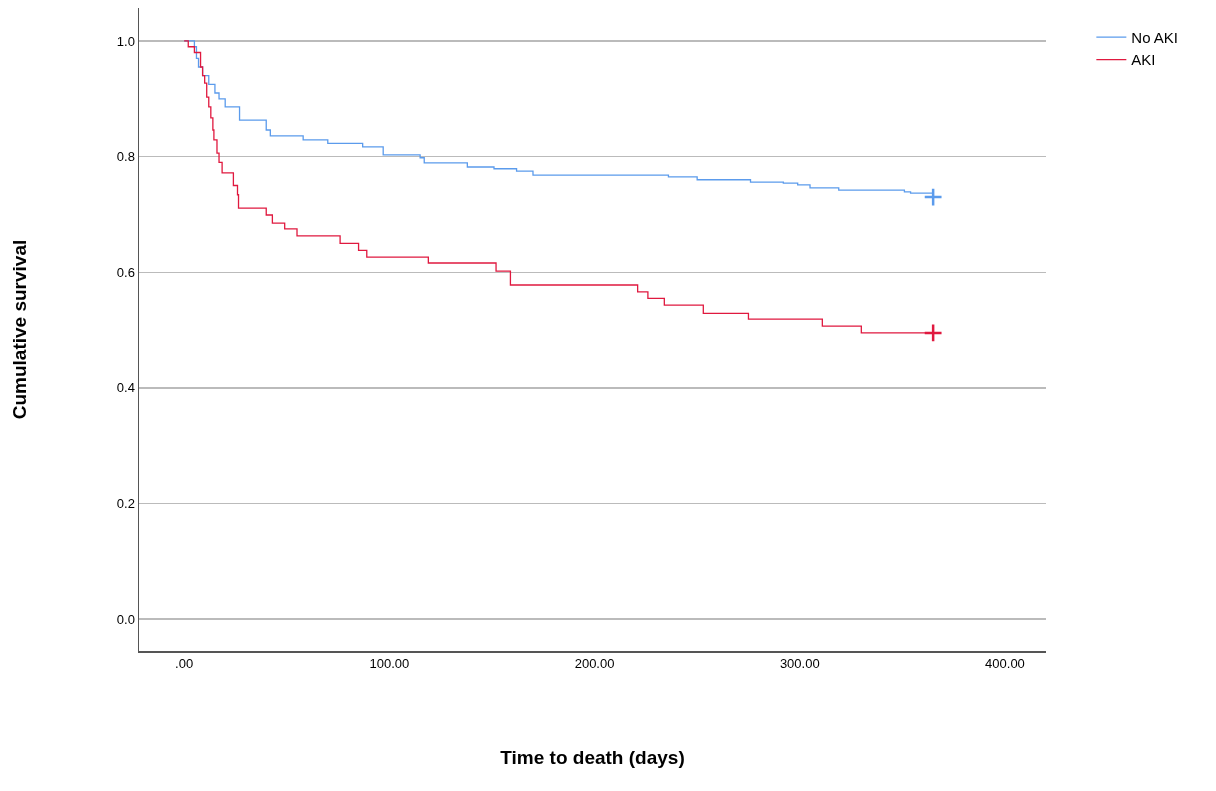  Describe the element at coordinates (1155, 37) in the screenshot. I see `legend-label: No AKI` at that location.